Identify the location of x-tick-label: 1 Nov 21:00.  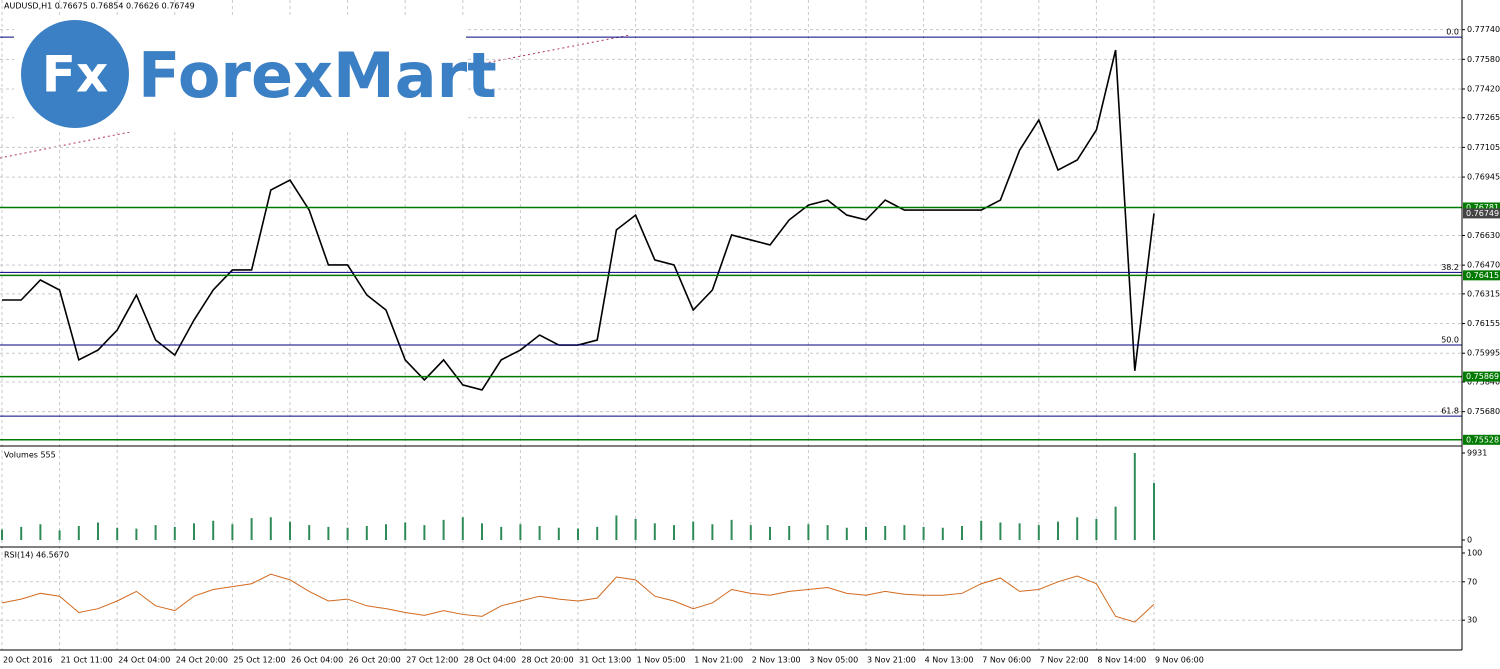
(718, 660).